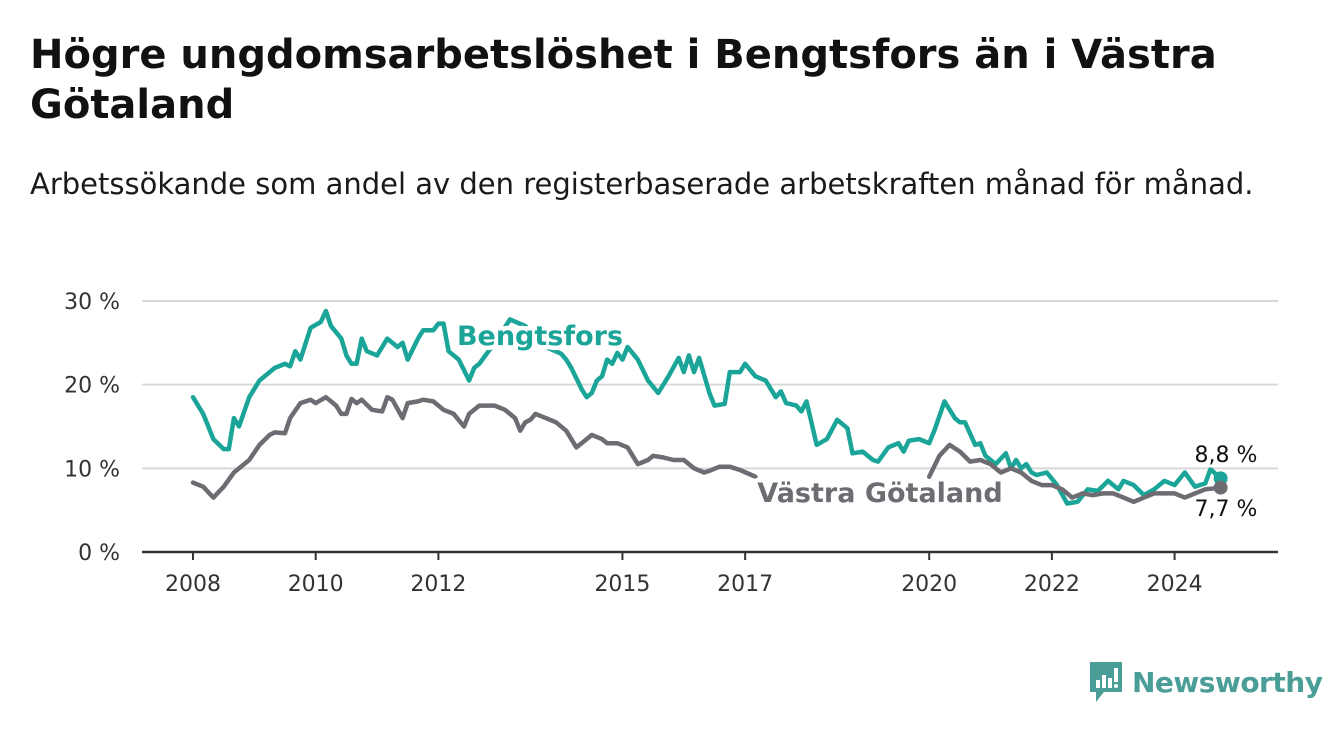 This screenshot has height=734, width=1340. What do you see at coordinates (1175, 584) in the screenshot?
I see `x-tick-label: 2024` at bounding box center [1175, 584].